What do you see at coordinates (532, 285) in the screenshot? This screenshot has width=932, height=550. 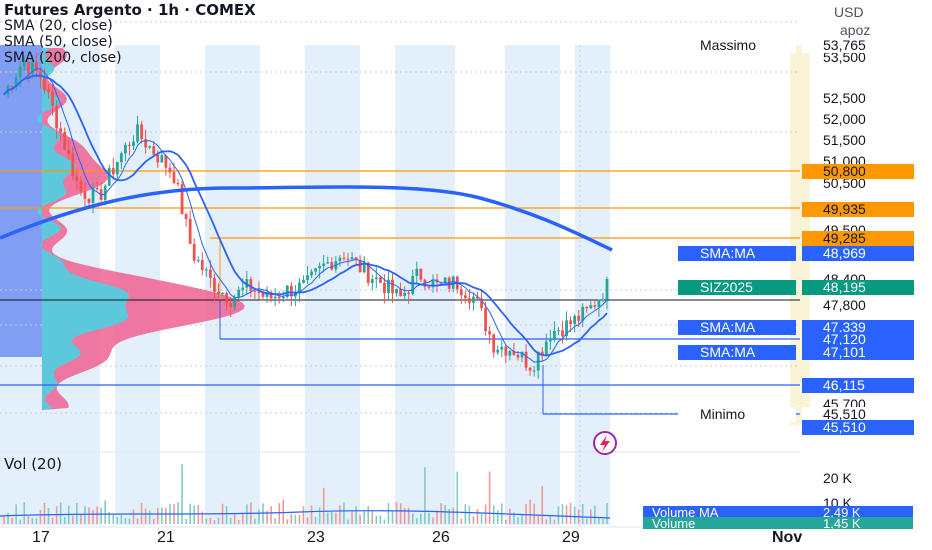 I see `session-band` at bounding box center [532, 285].